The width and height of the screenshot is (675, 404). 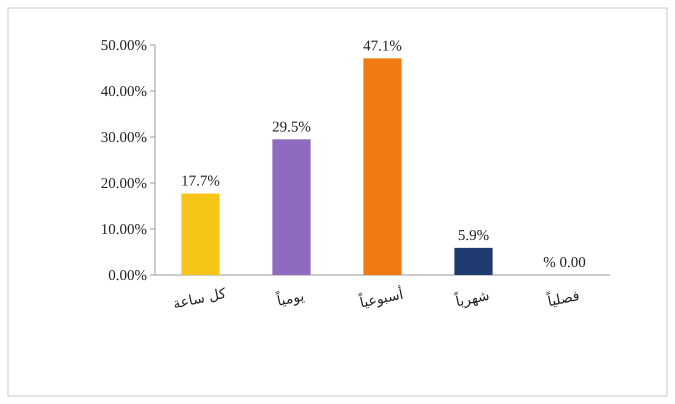 I want to click on y-tick-label: 20.00%, so click(x=123, y=184).